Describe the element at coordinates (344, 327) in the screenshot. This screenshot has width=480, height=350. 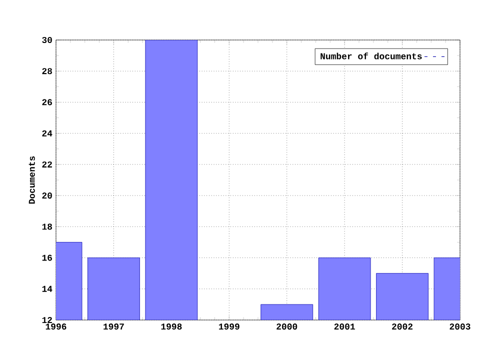
I see `x-tick-label: 2001` at that location.